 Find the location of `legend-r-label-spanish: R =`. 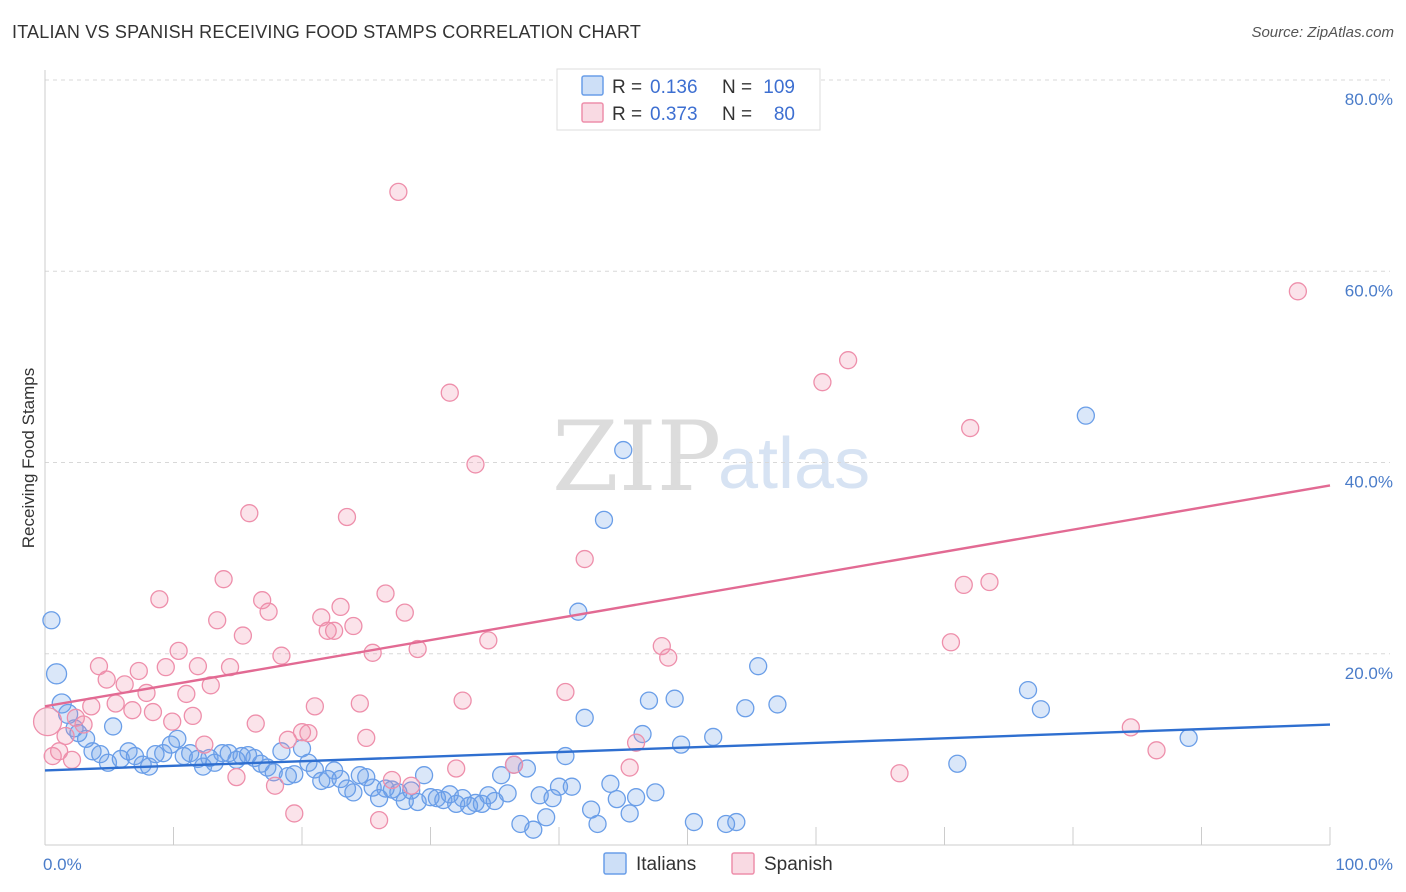

legend-r-label-spanish: R = is located at coordinates (627, 114).